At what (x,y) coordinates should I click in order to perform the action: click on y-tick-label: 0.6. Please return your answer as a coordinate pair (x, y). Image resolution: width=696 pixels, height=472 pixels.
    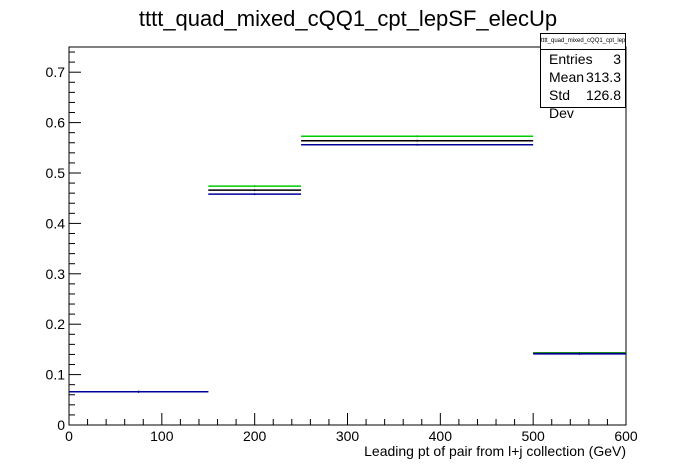
    Looking at the image, I should click on (56, 123).